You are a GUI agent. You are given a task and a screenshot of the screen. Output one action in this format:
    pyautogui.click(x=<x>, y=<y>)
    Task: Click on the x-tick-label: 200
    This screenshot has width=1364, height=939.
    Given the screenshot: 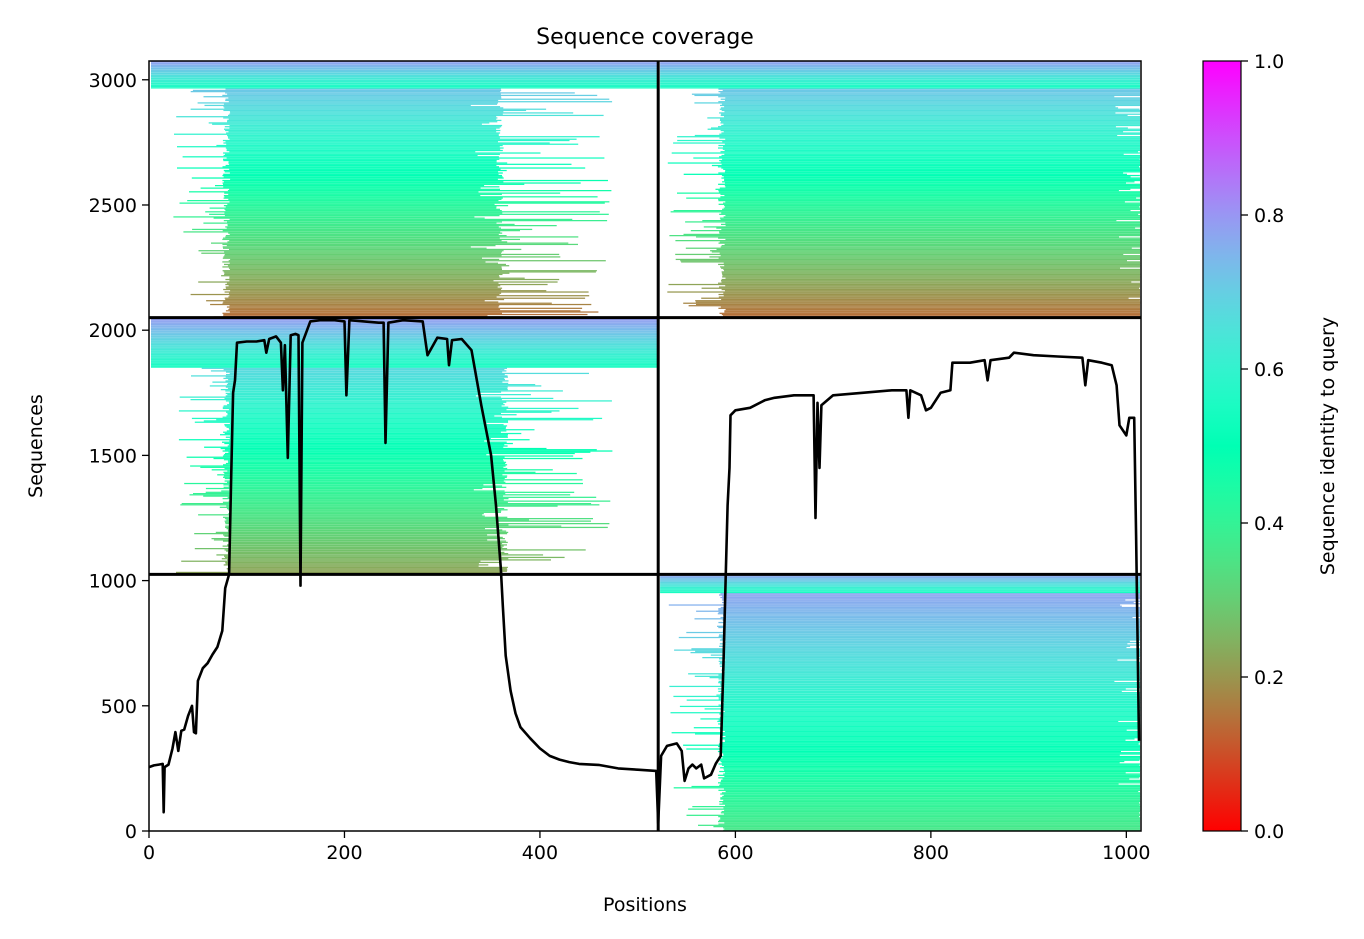 What is the action you would take?
    pyautogui.click(x=344, y=853)
    